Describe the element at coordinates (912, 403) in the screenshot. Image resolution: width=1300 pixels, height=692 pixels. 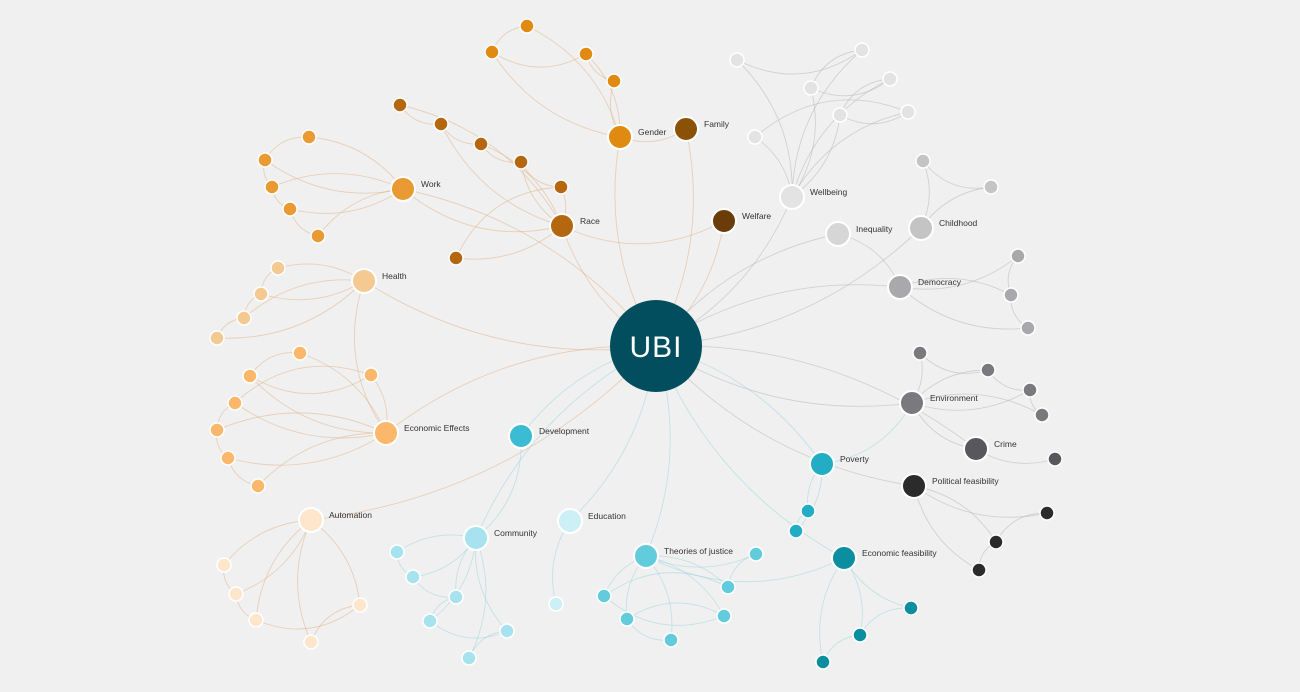
I see `node-environment-circle` at that location.